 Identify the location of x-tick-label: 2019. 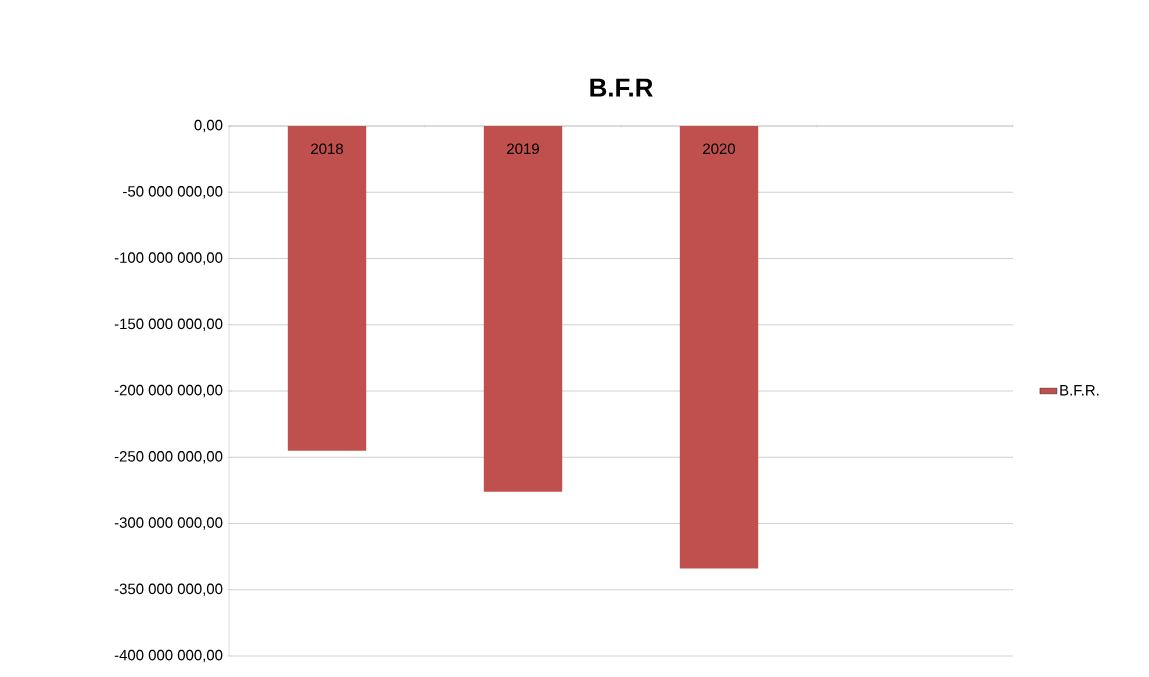
(523, 149).